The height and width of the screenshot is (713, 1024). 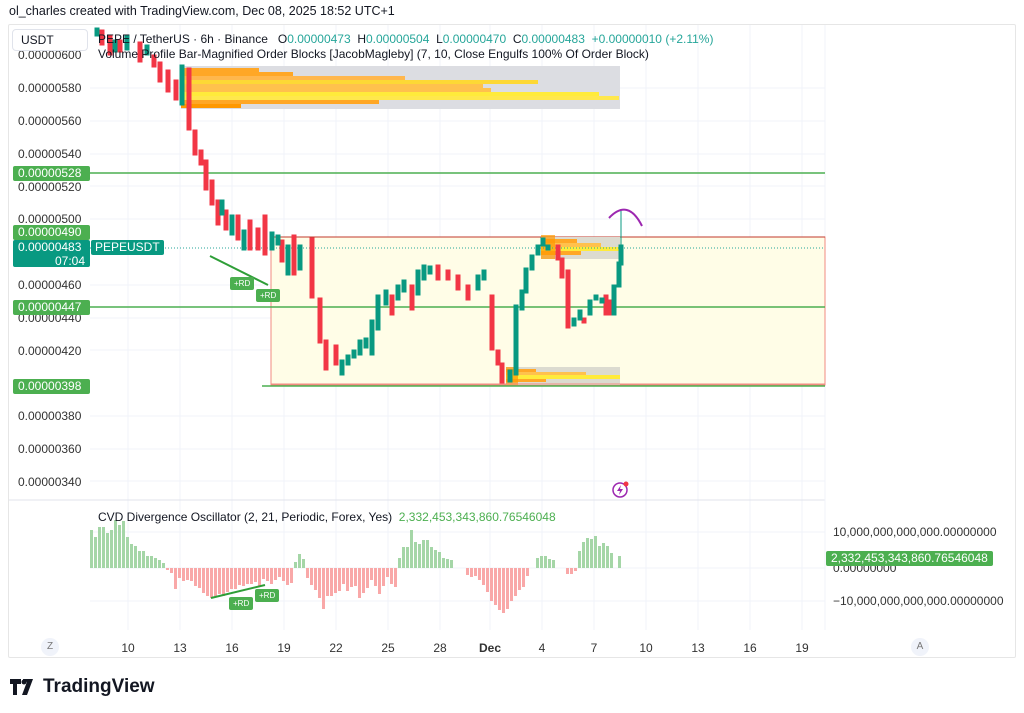 I want to click on open-value: 0.00000473, so click(x=319, y=39).